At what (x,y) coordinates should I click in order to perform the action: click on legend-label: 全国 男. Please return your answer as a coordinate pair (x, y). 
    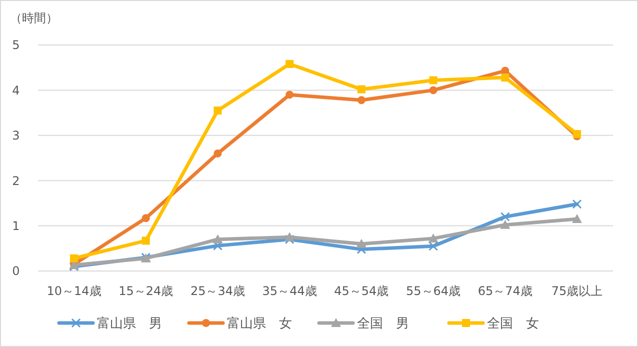
    Looking at the image, I should click on (383, 324).